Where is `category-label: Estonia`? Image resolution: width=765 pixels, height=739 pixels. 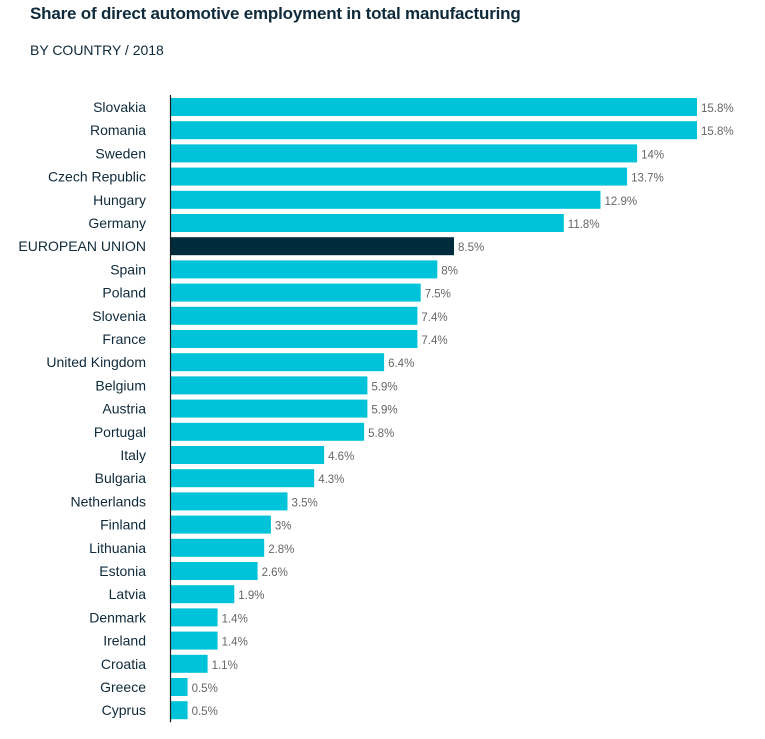
category-label: Estonia is located at coordinates (122, 571).